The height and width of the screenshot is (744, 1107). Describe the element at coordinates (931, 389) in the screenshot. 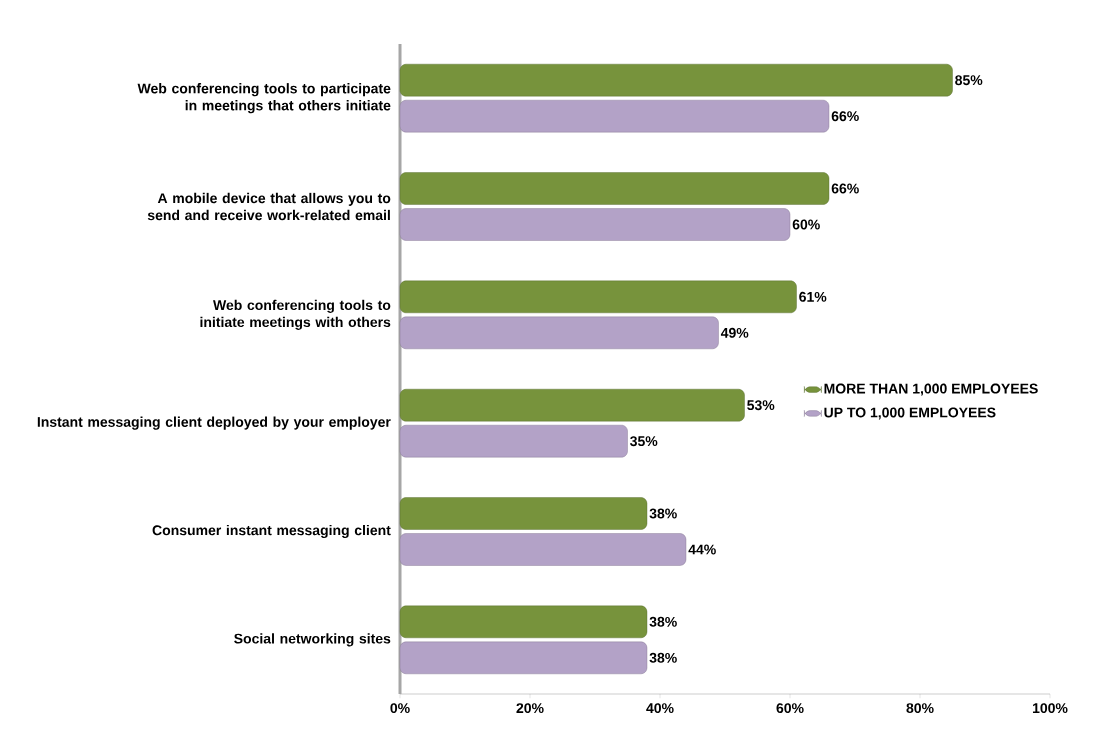

I see `legend-label: MORE THAN 1,000 EMPLOYEES` at that location.